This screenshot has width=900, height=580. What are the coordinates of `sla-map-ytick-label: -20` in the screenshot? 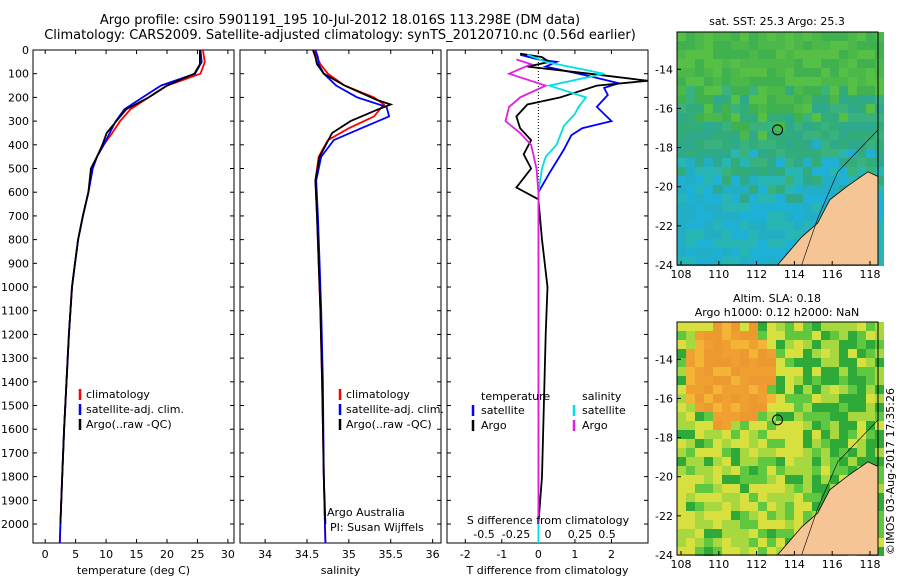 It's located at (664, 477).